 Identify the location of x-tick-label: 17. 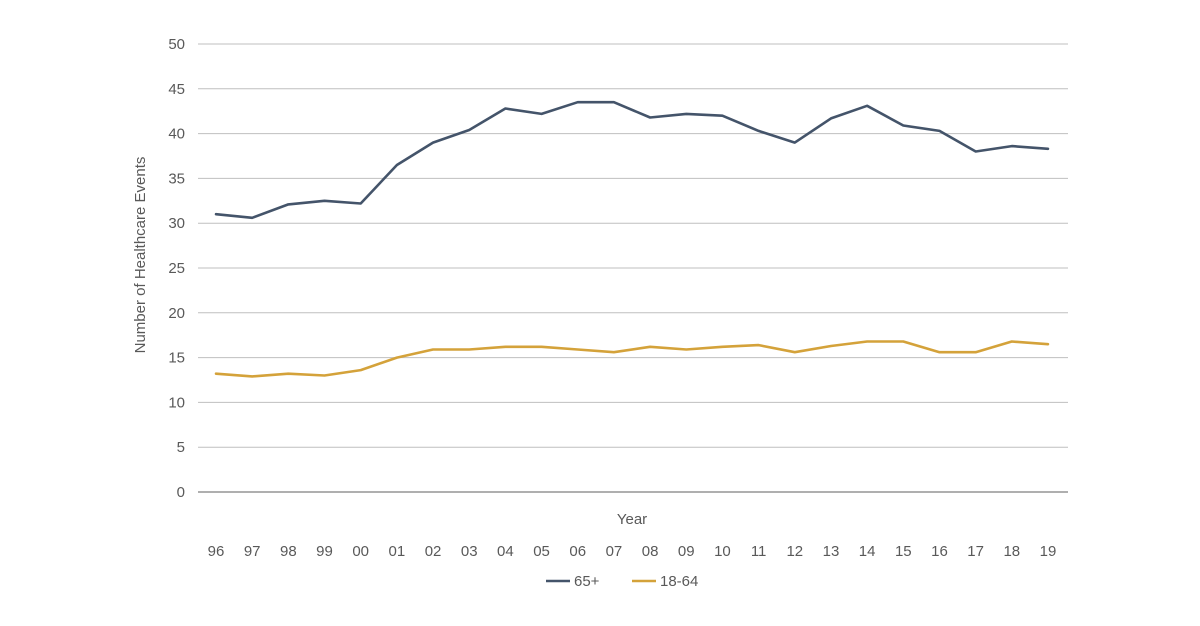
(975, 551).